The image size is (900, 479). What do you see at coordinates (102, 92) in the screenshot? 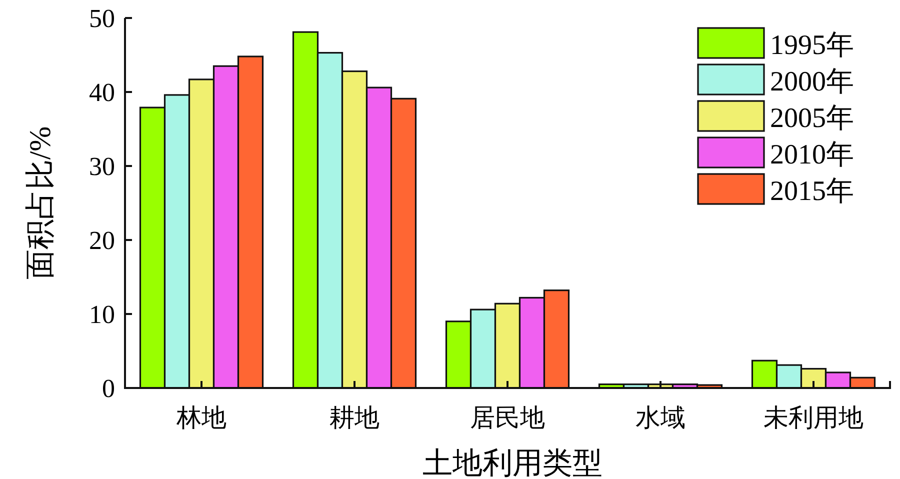
I see `y-tick-label: 40` at bounding box center [102, 92].